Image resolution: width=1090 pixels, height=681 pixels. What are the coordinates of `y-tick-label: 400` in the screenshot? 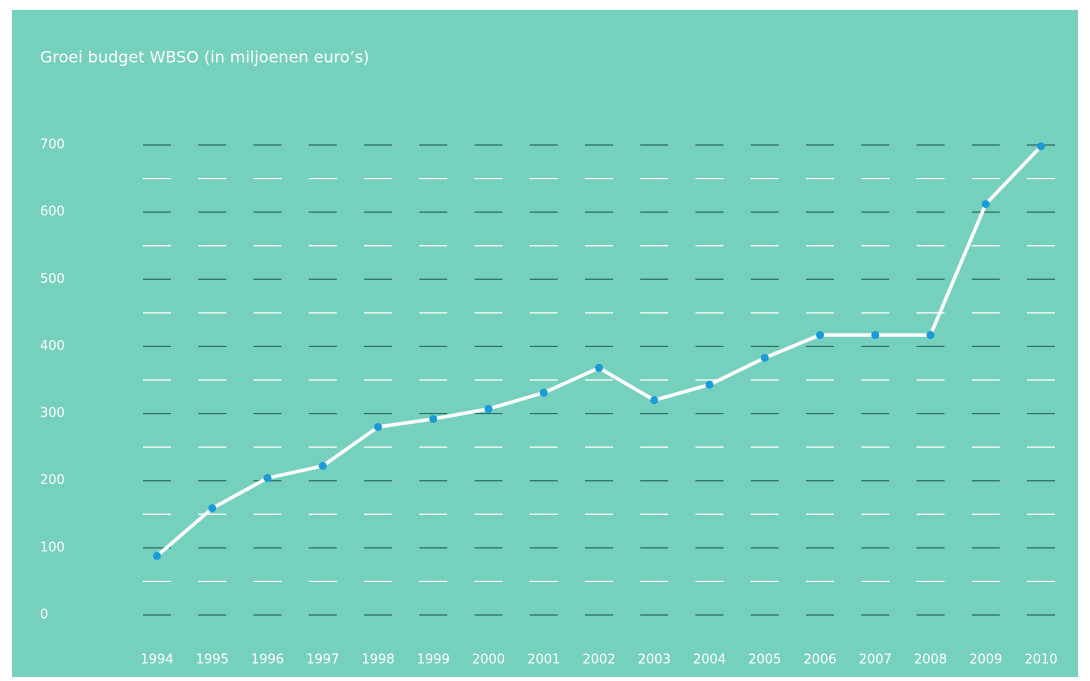 It's located at (52, 346).